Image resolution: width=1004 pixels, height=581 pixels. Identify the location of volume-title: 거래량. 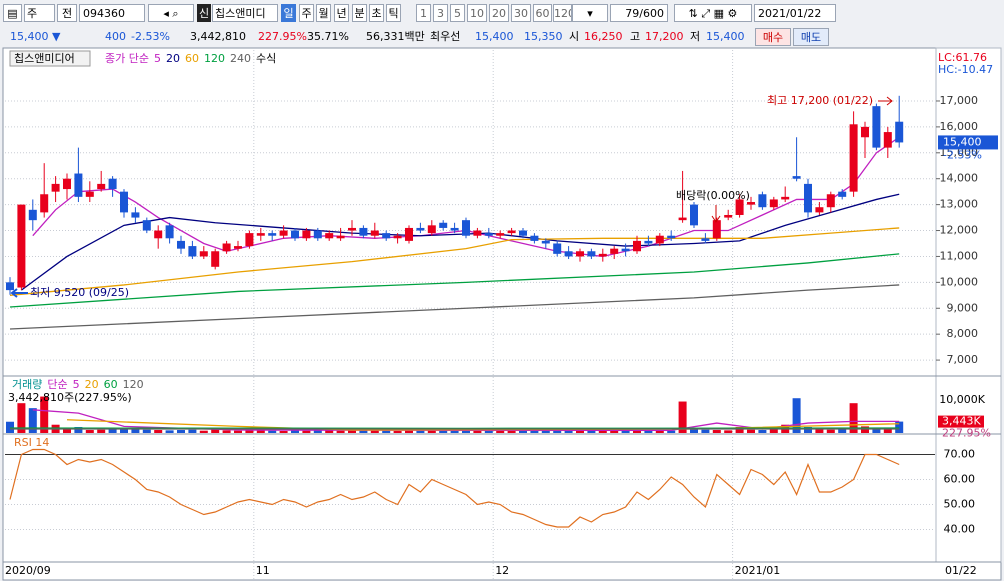
(27, 384).